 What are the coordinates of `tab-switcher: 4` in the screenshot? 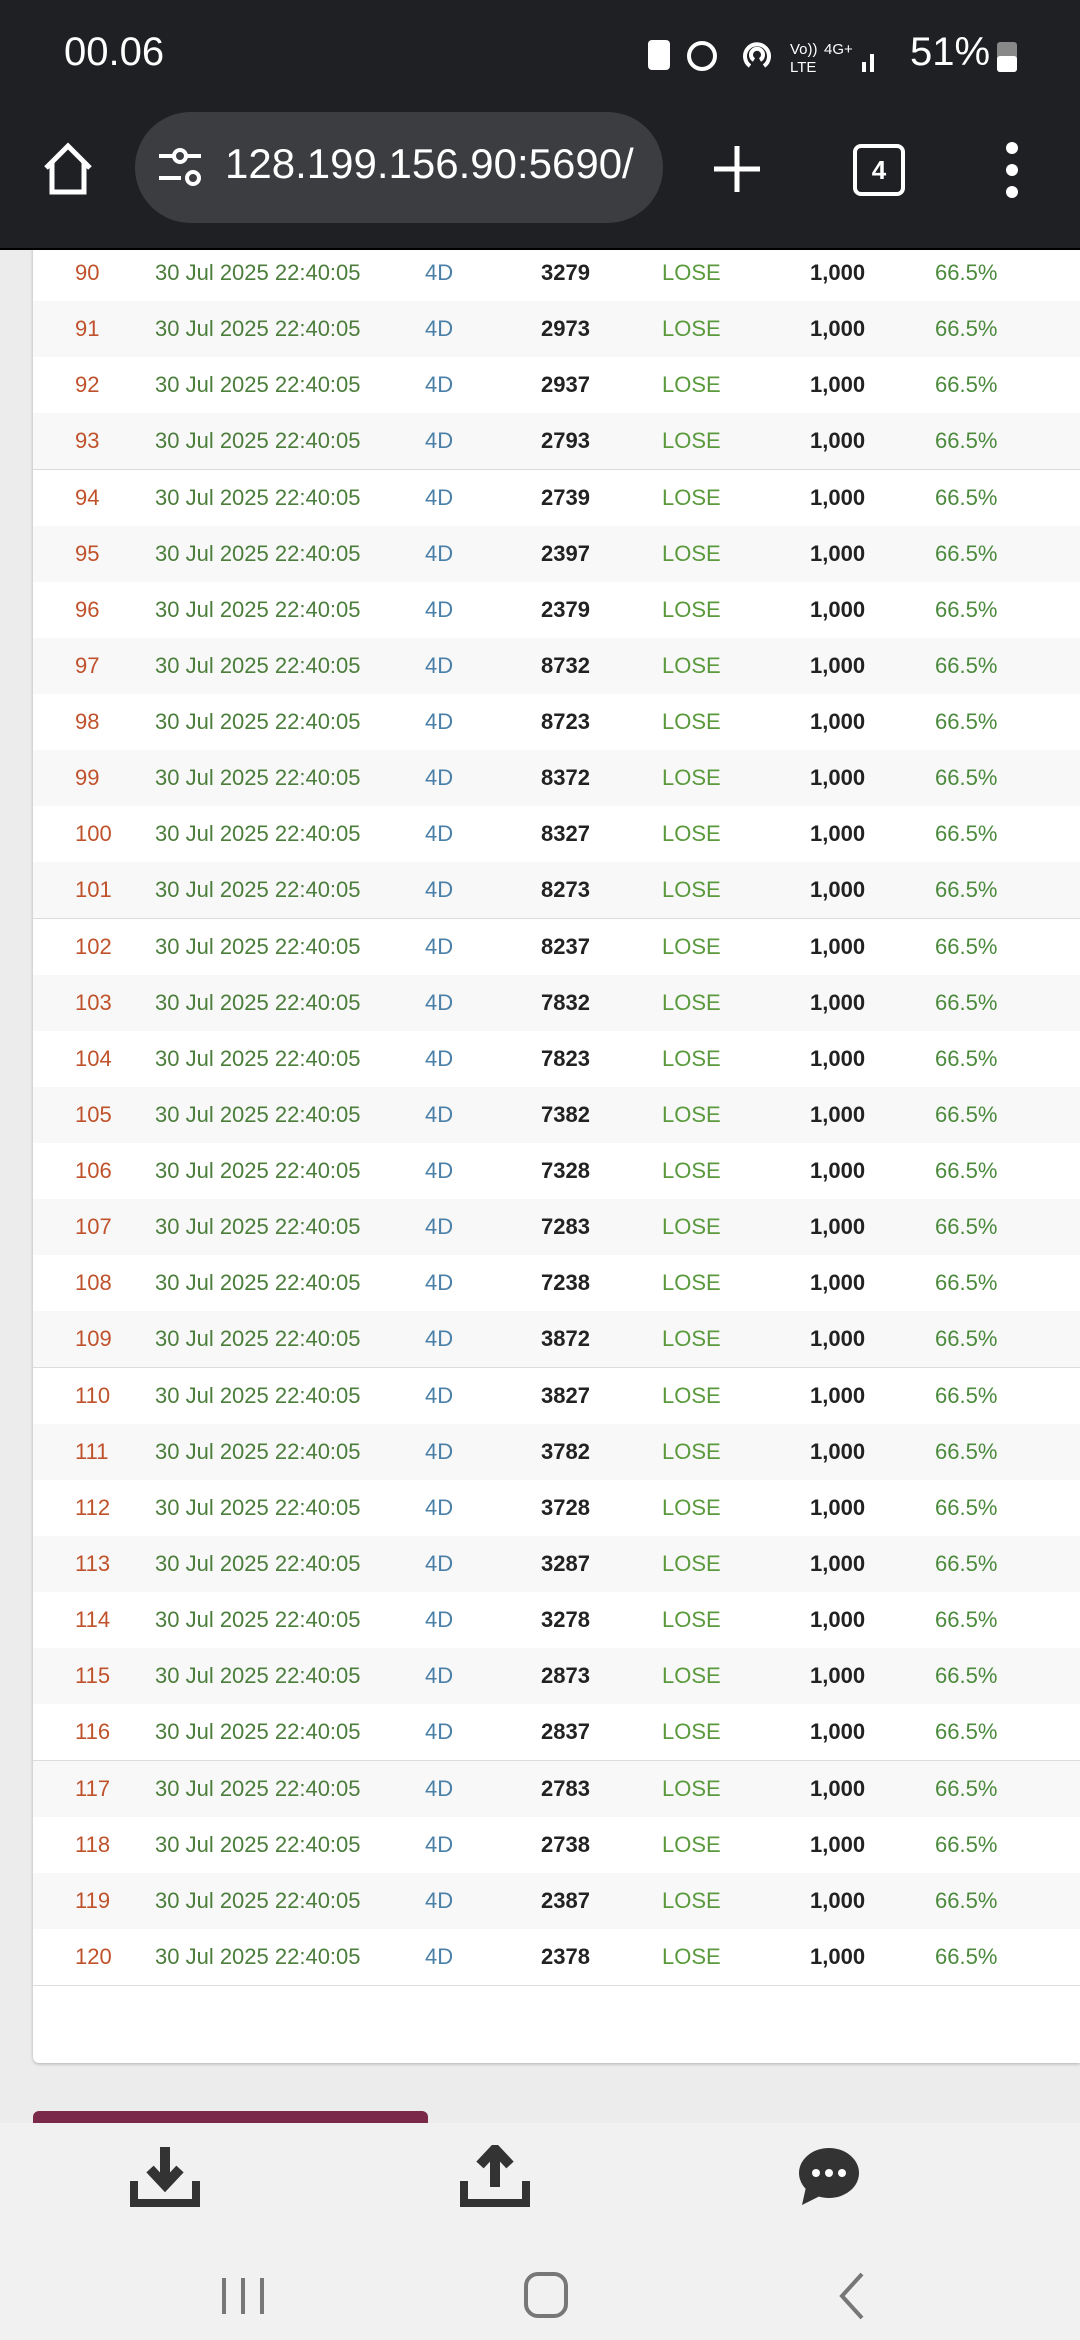 It's located at (879, 170).